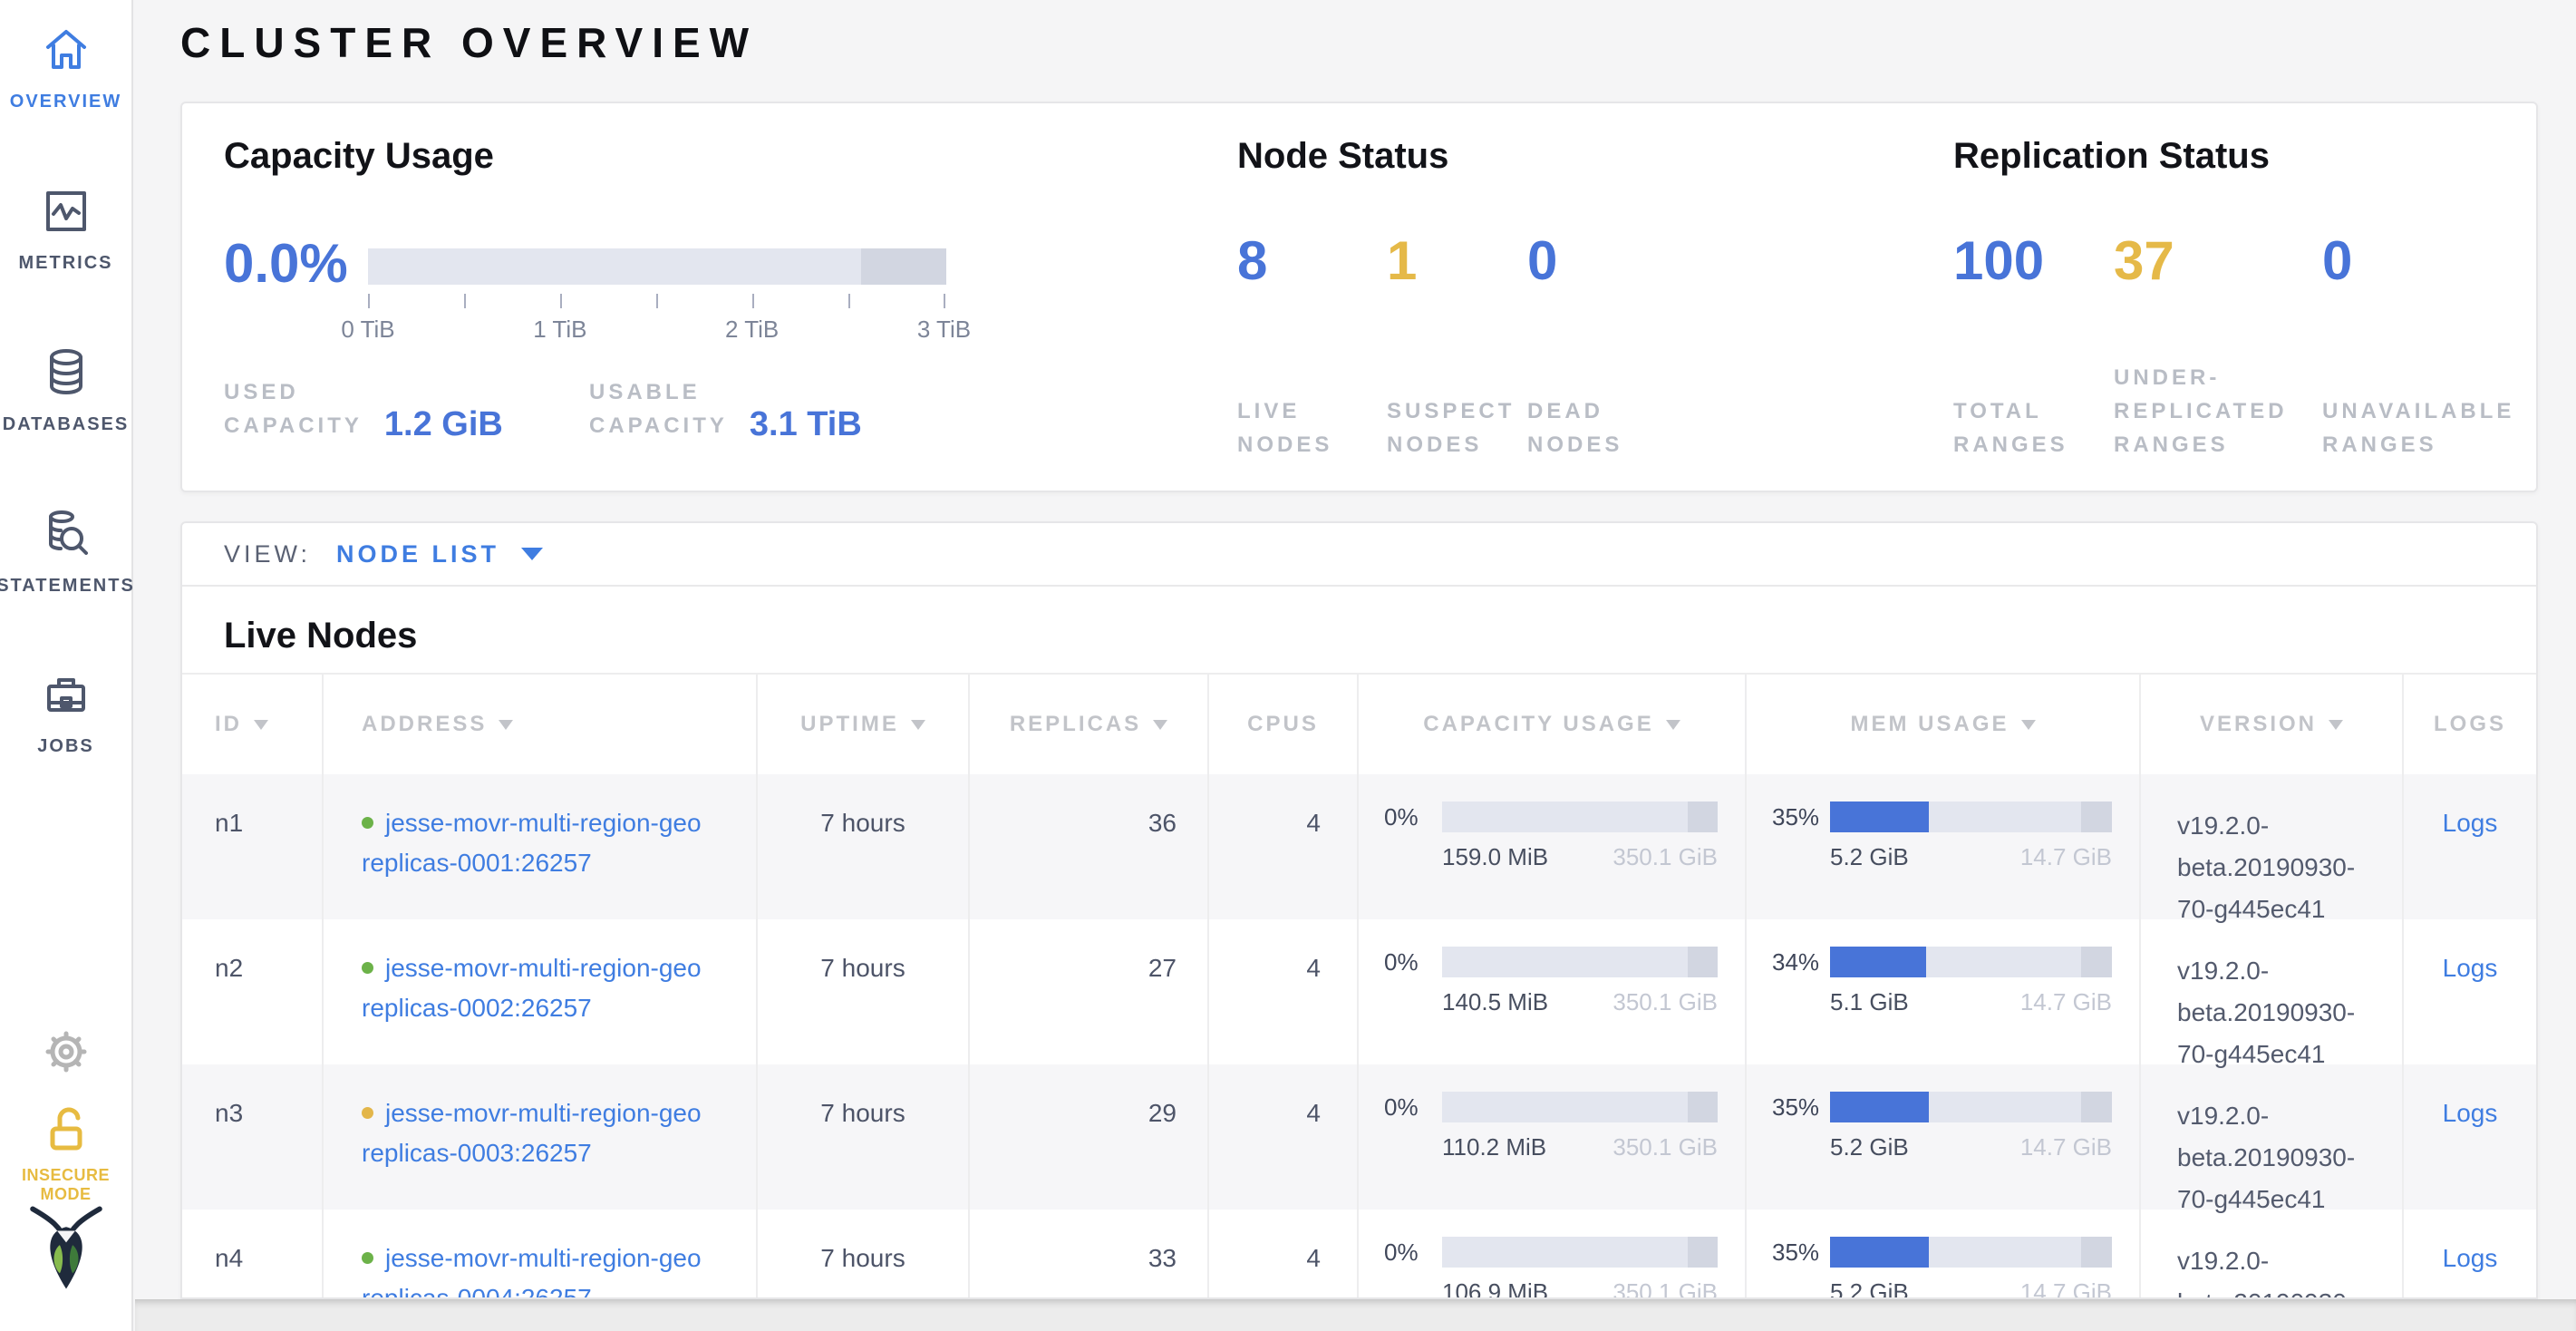 This screenshot has width=2576, height=1331. Describe the element at coordinates (532, 554) in the screenshot. I see `chevron-down-icon` at that location.